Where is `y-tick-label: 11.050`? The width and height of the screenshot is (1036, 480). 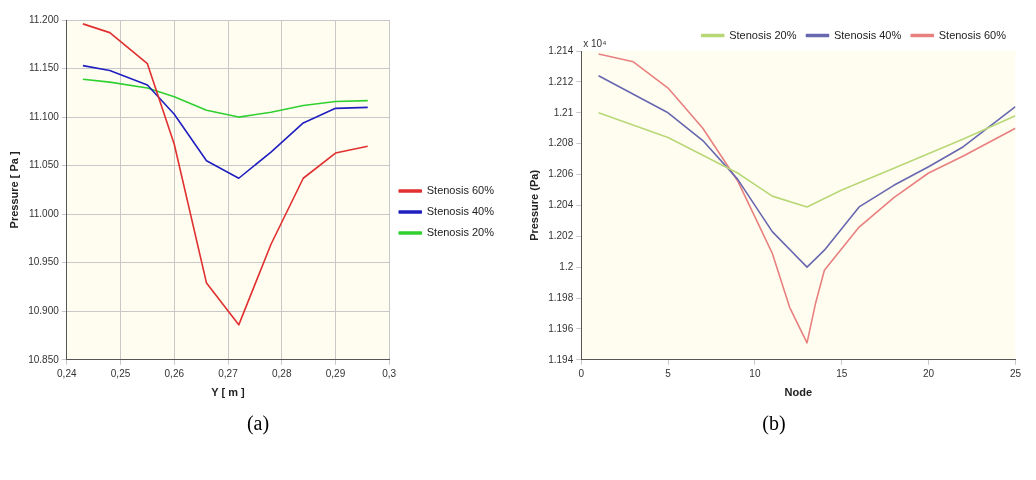
y-tick-label: 11.050 is located at coordinates (44, 165).